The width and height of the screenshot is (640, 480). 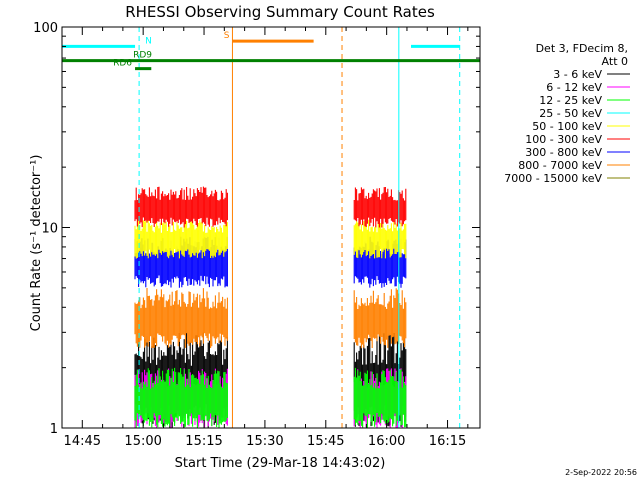 What do you see at coordinates (570, 113) in the screenshot?
I see `legend-label-3: 25 - 50 keV` at bounding box center [570, 113].